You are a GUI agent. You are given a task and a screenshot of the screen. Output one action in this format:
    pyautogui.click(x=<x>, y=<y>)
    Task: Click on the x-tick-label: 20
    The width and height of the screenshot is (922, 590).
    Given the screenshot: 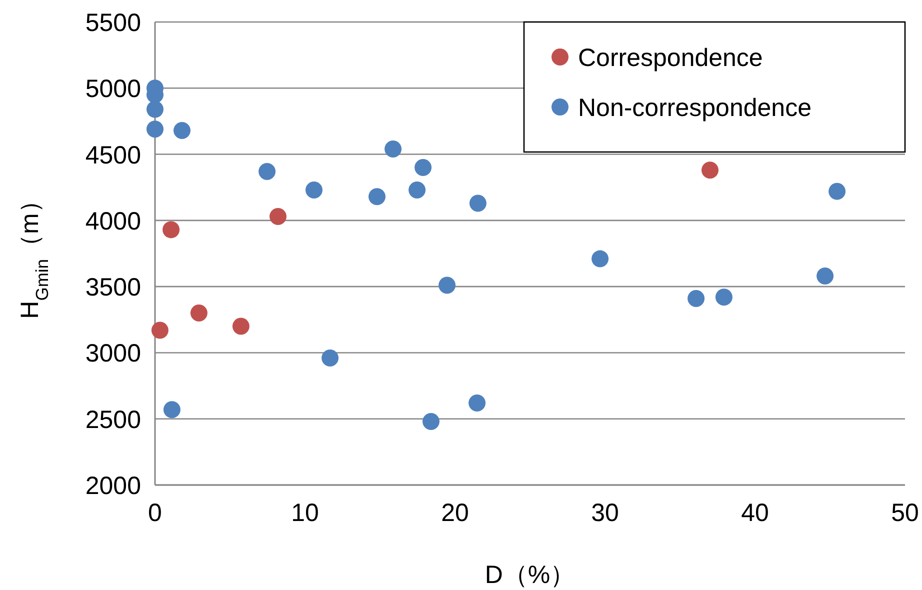 What is the action you would take?
    pyautogui.click(x=455, y=513)
    